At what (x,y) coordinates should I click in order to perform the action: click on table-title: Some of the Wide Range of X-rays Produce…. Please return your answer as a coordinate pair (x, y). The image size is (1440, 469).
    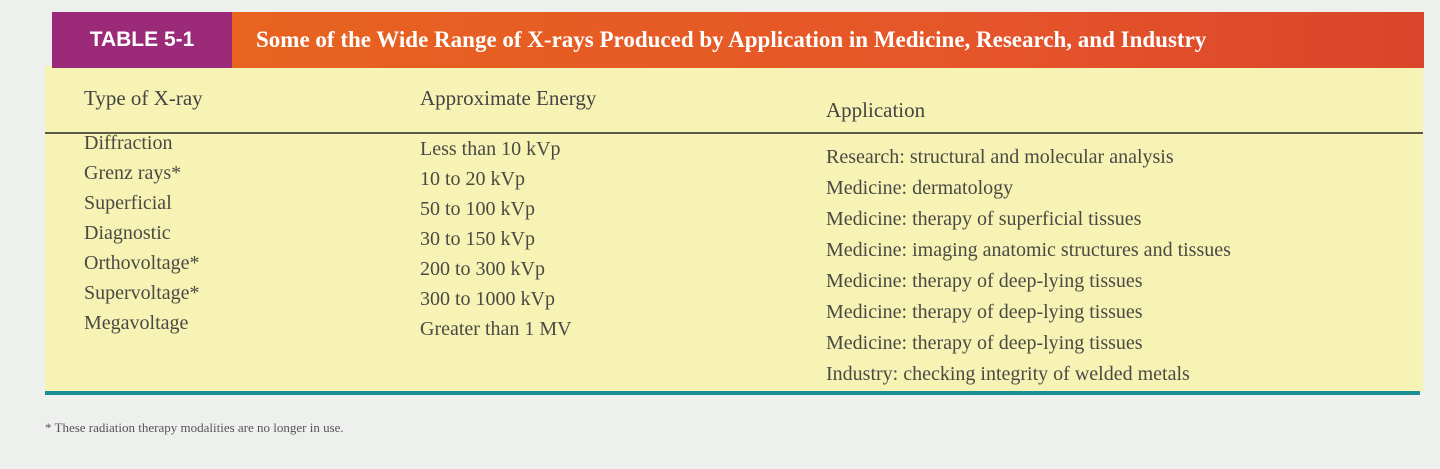
    Looking at the image, I should click on (731, 39).